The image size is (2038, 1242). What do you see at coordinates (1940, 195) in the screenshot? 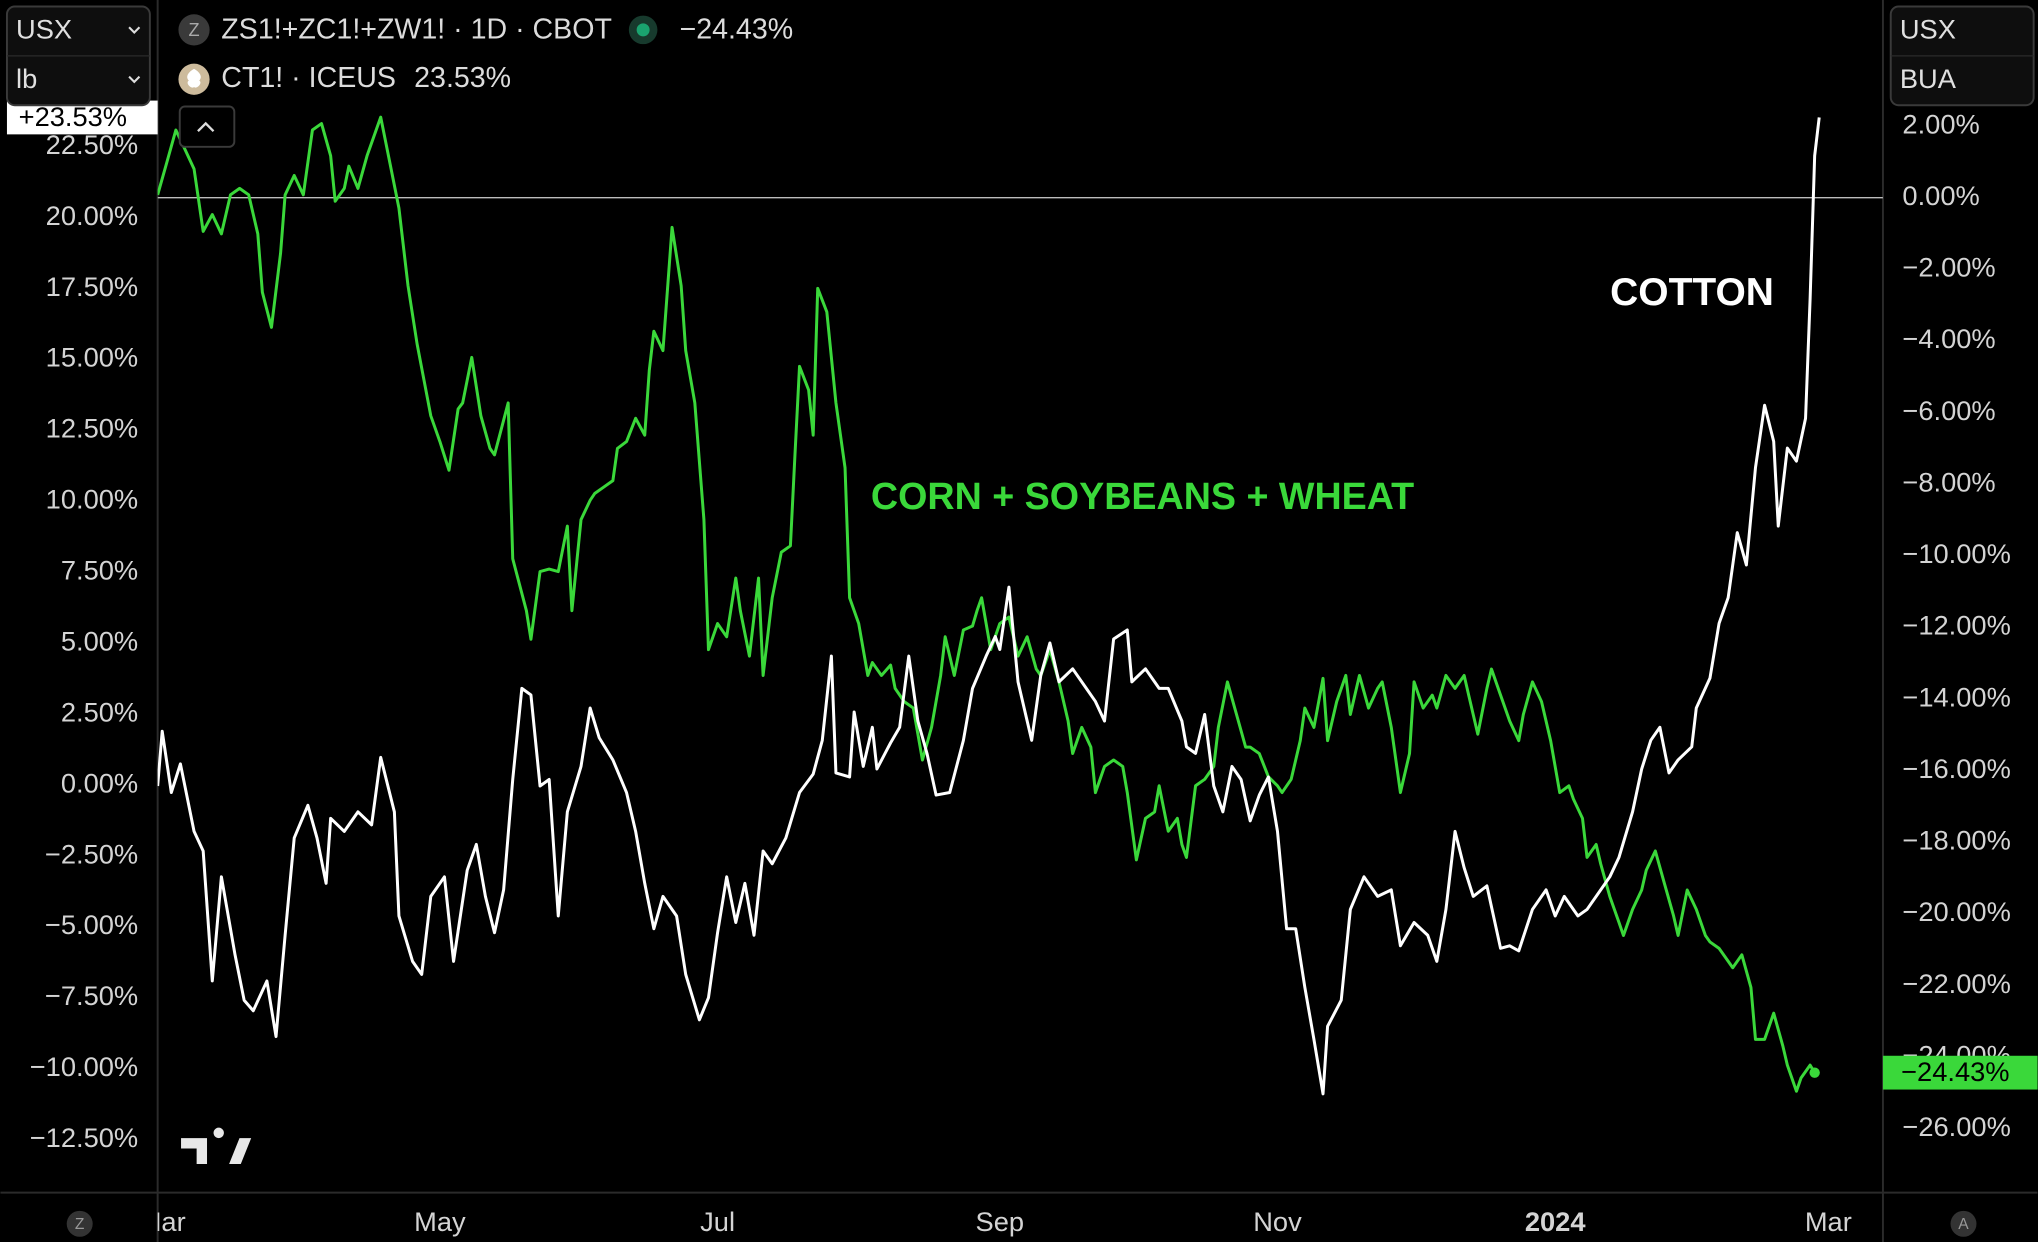
I see `y2-tick-label: 0.00%` at bounding box center [1940, 195].